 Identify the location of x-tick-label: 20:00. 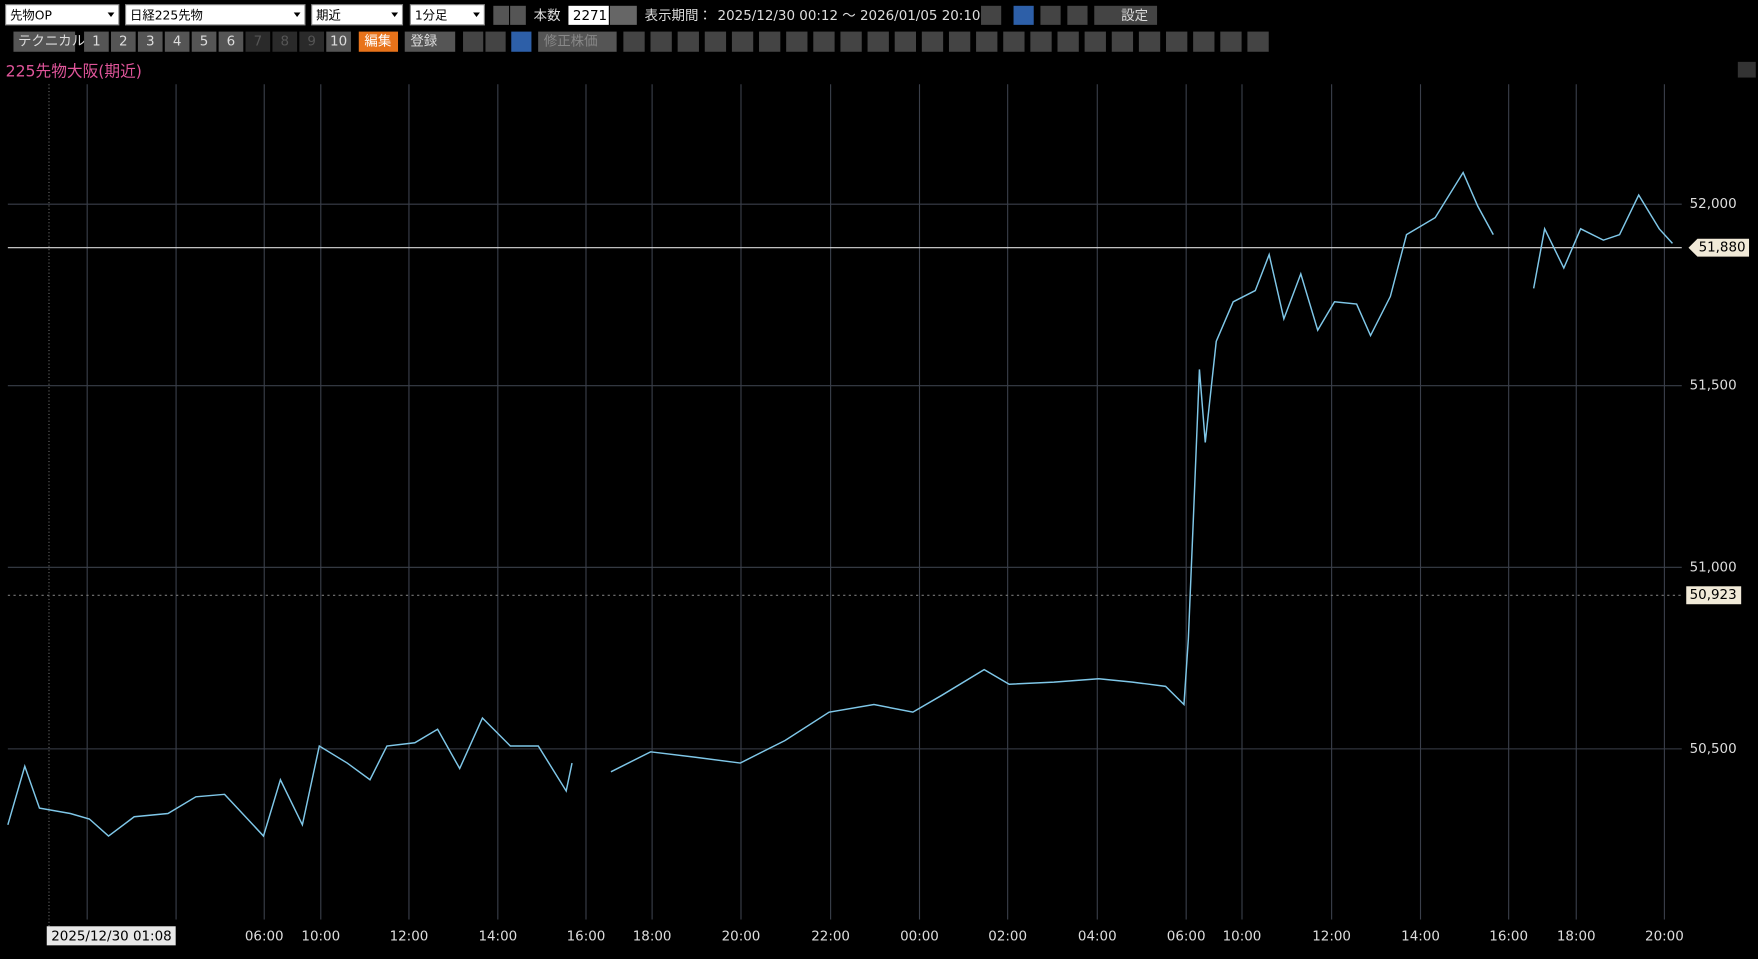
(1664, 936).